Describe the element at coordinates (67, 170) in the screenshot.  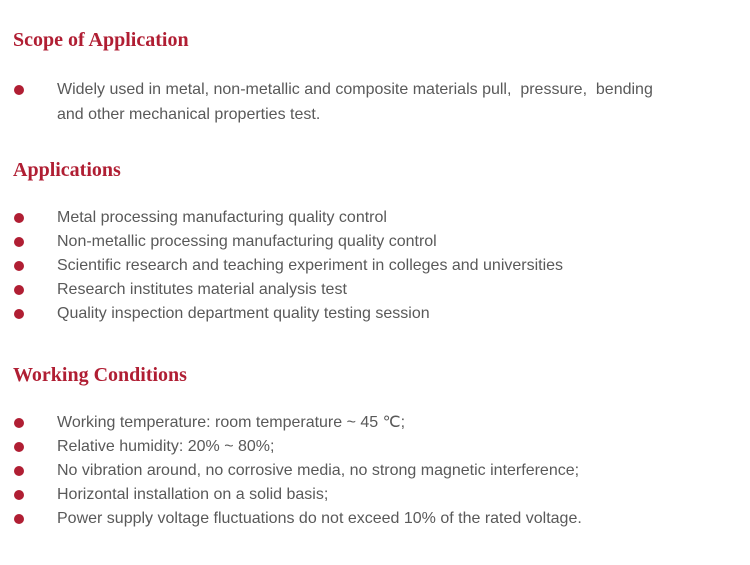
I see `section-title-applications: Applications` at that location.